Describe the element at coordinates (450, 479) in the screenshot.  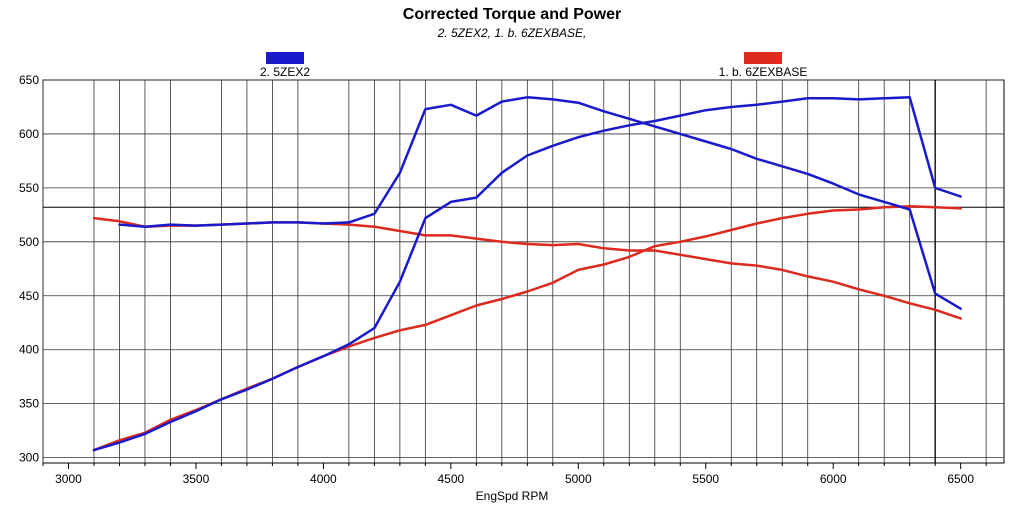
I see `x-tick-label: 4500` at that location.